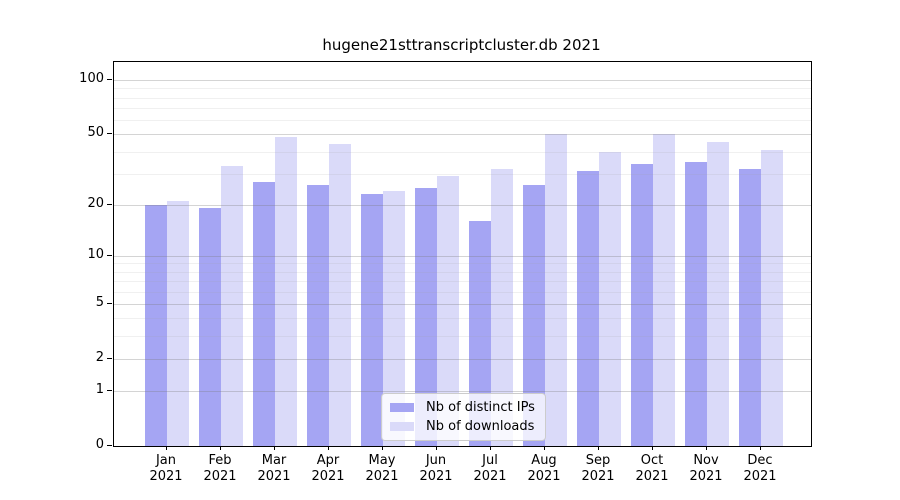 This screenshot has height=500, width=900. I want to click on legend-item-distinct-ips: Nb of distinct IPs, so click(462, 407).